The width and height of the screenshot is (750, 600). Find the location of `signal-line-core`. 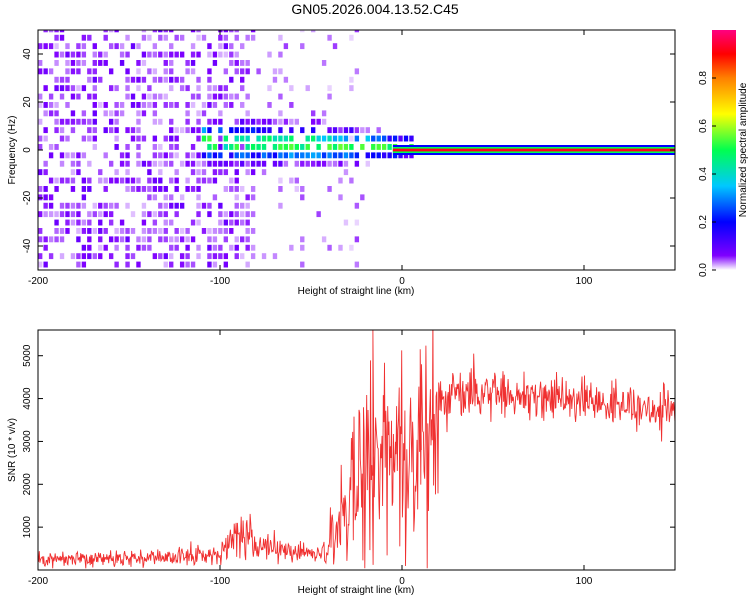

signal-line-core is located at coordinates (533, 150).